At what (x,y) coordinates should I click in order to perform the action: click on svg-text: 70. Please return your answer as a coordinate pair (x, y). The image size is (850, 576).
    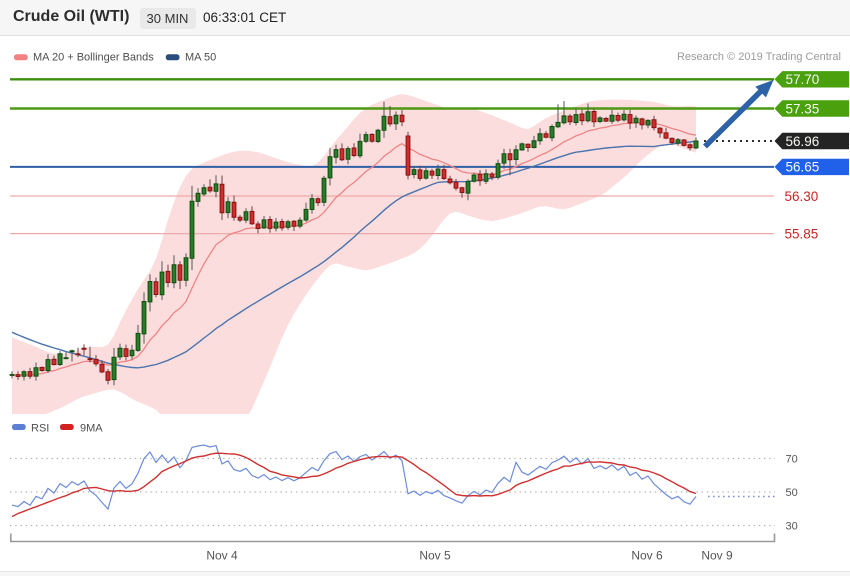
    Looking at the image, I should click on (792, 459).